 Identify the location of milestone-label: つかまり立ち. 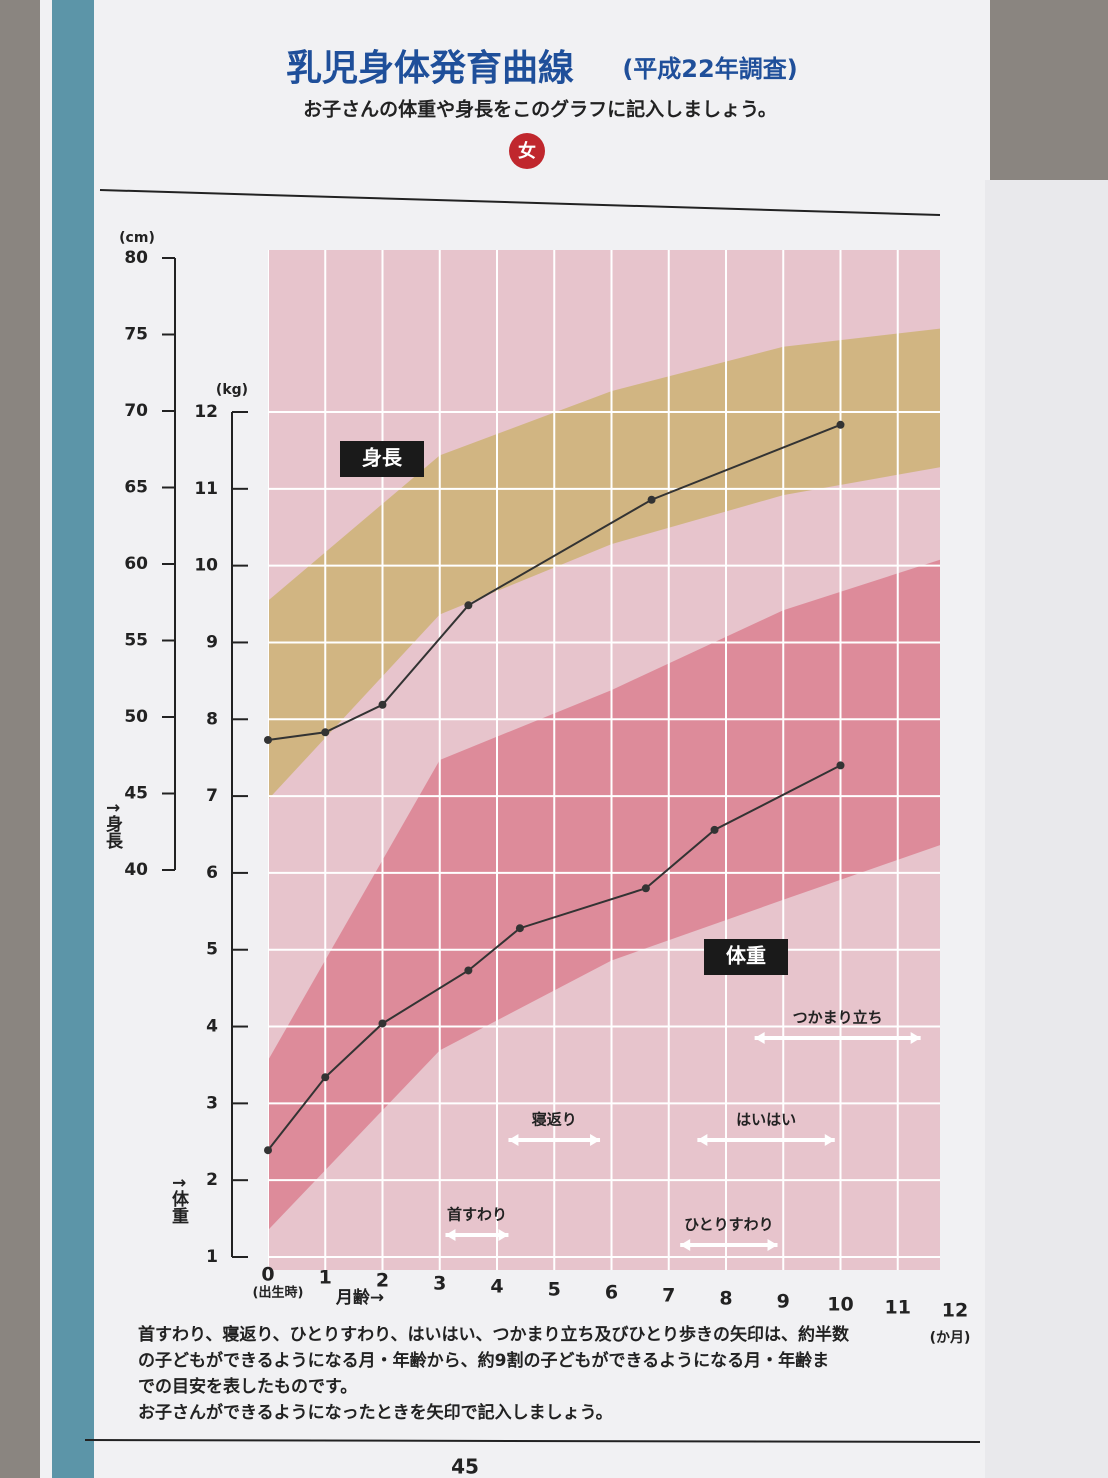
(838, 1018).